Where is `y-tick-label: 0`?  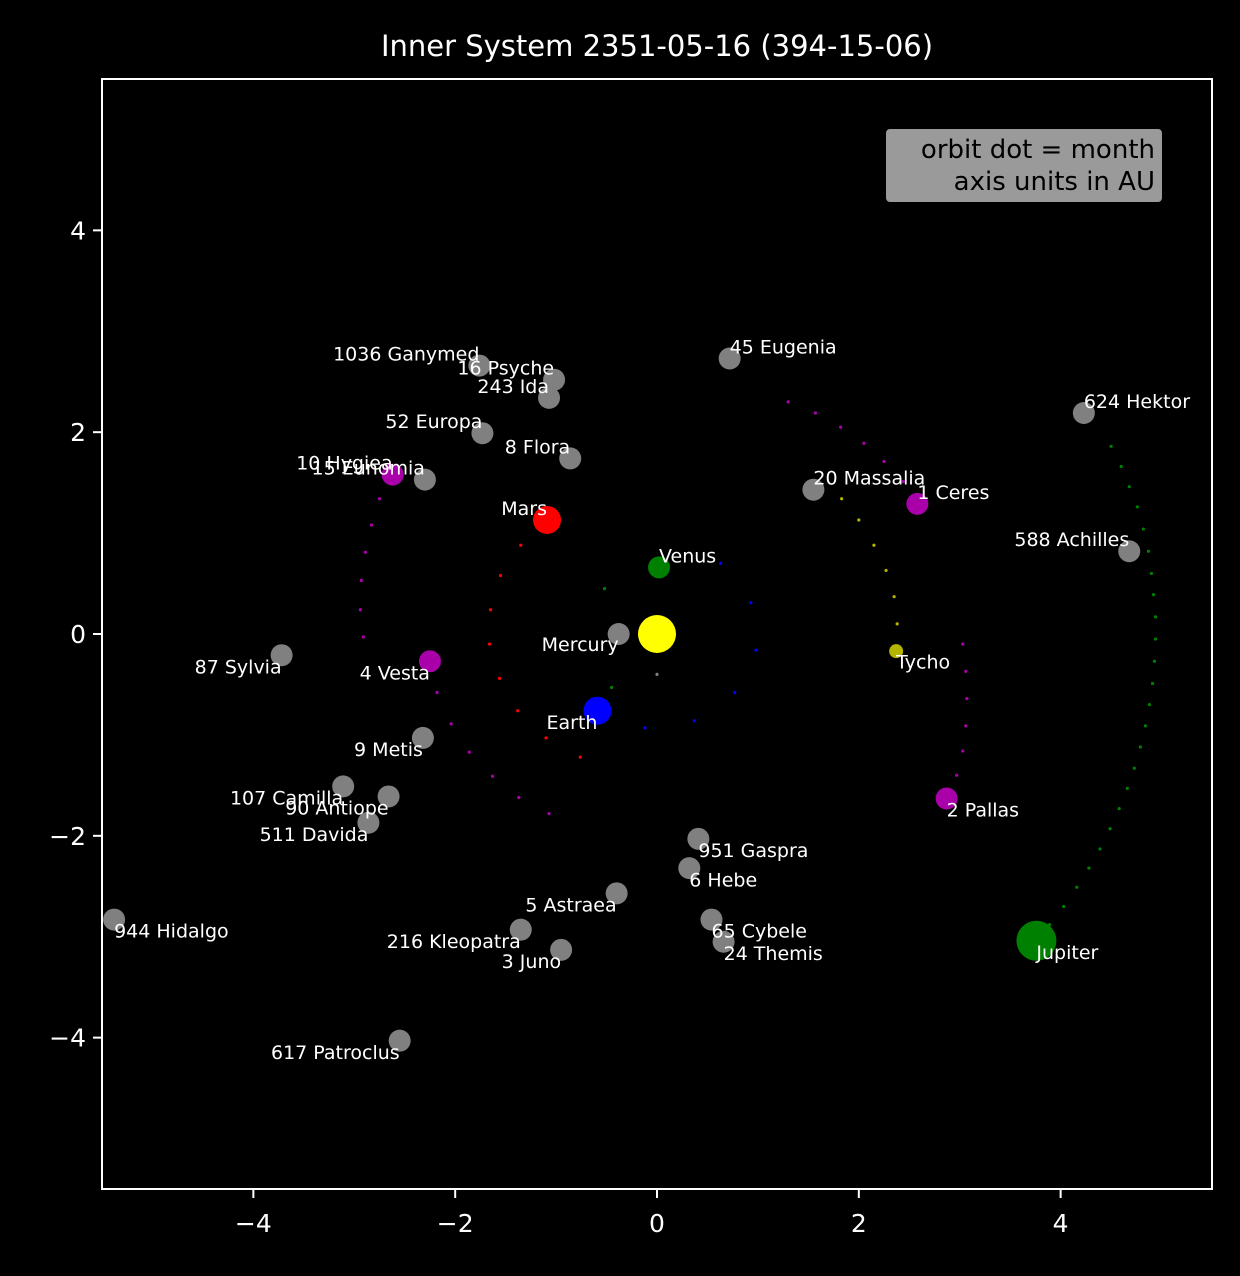
y-tick-label: 0 is located at coordinates (78, 634).